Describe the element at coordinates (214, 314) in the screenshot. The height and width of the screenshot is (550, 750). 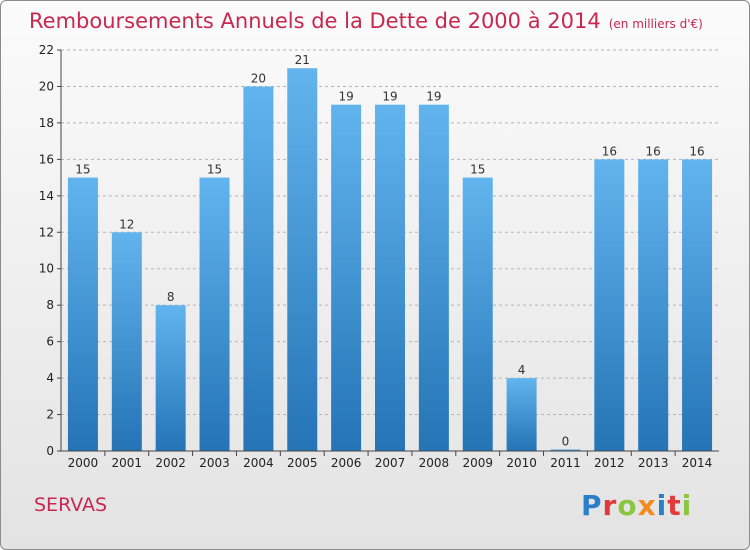
I see `bar-2003` at that location.